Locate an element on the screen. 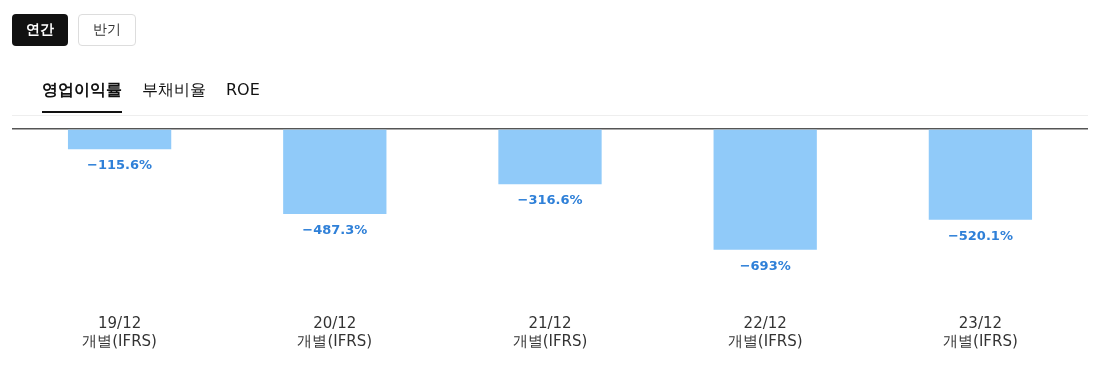 The height and width of the screenshot is (381, 1103). data-label: −520.1% is located at coordinates (980, 235).